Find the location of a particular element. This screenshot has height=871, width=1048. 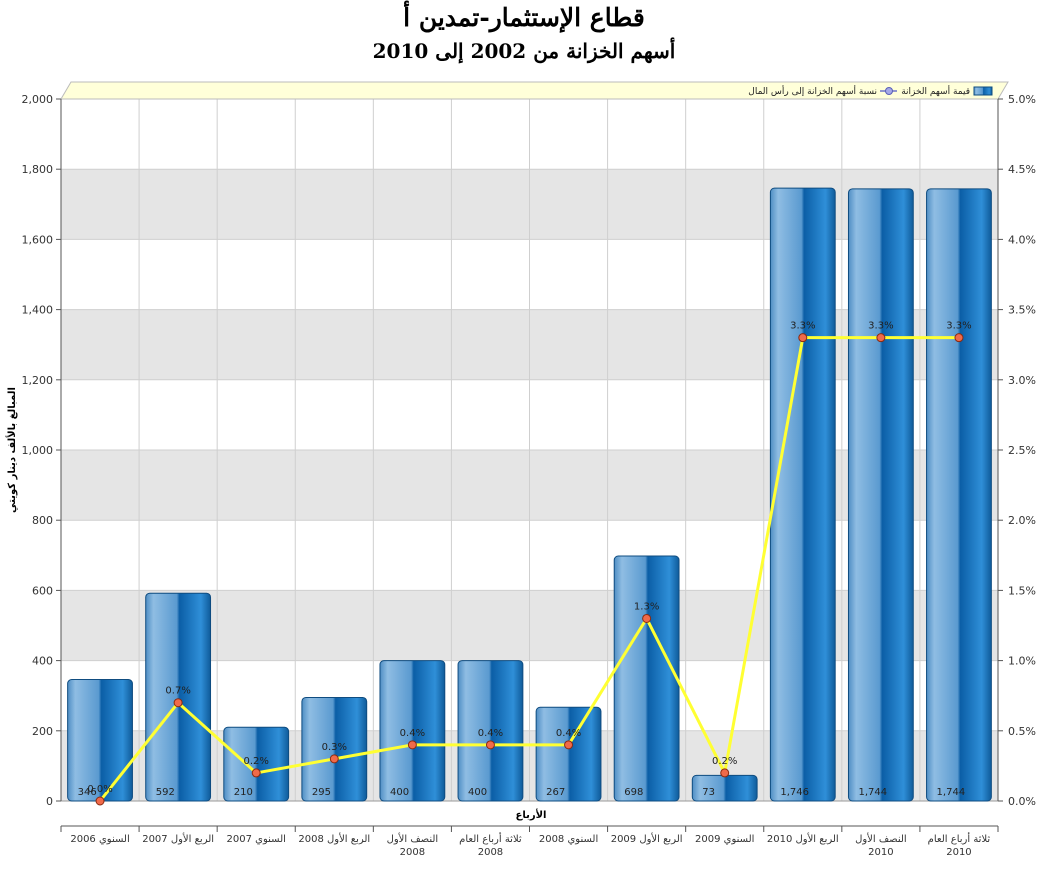

x-tick-label: الربع الأول 2008 is located at coordinates (334, 838).